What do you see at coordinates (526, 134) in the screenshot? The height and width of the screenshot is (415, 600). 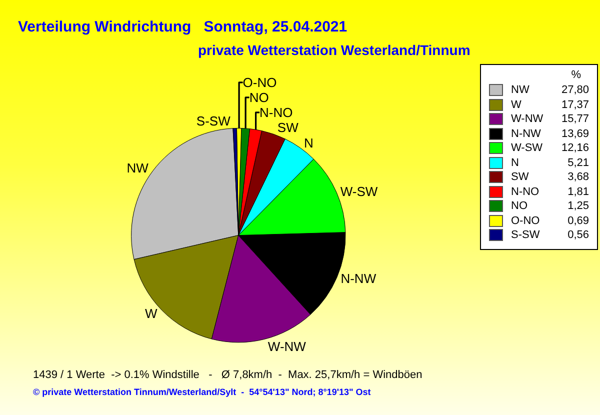 I see `legend-label: N-NW` at bounding box center [526, 134].